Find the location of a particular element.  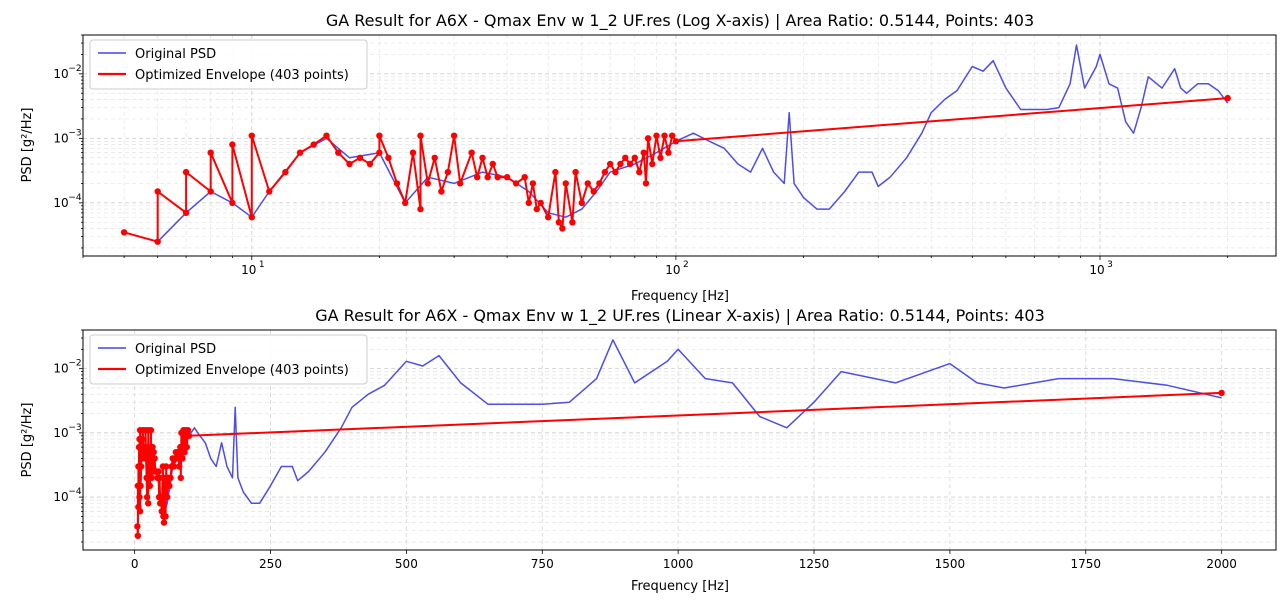

x-tick-exponent: 2 is located at coordinates (686, 265).